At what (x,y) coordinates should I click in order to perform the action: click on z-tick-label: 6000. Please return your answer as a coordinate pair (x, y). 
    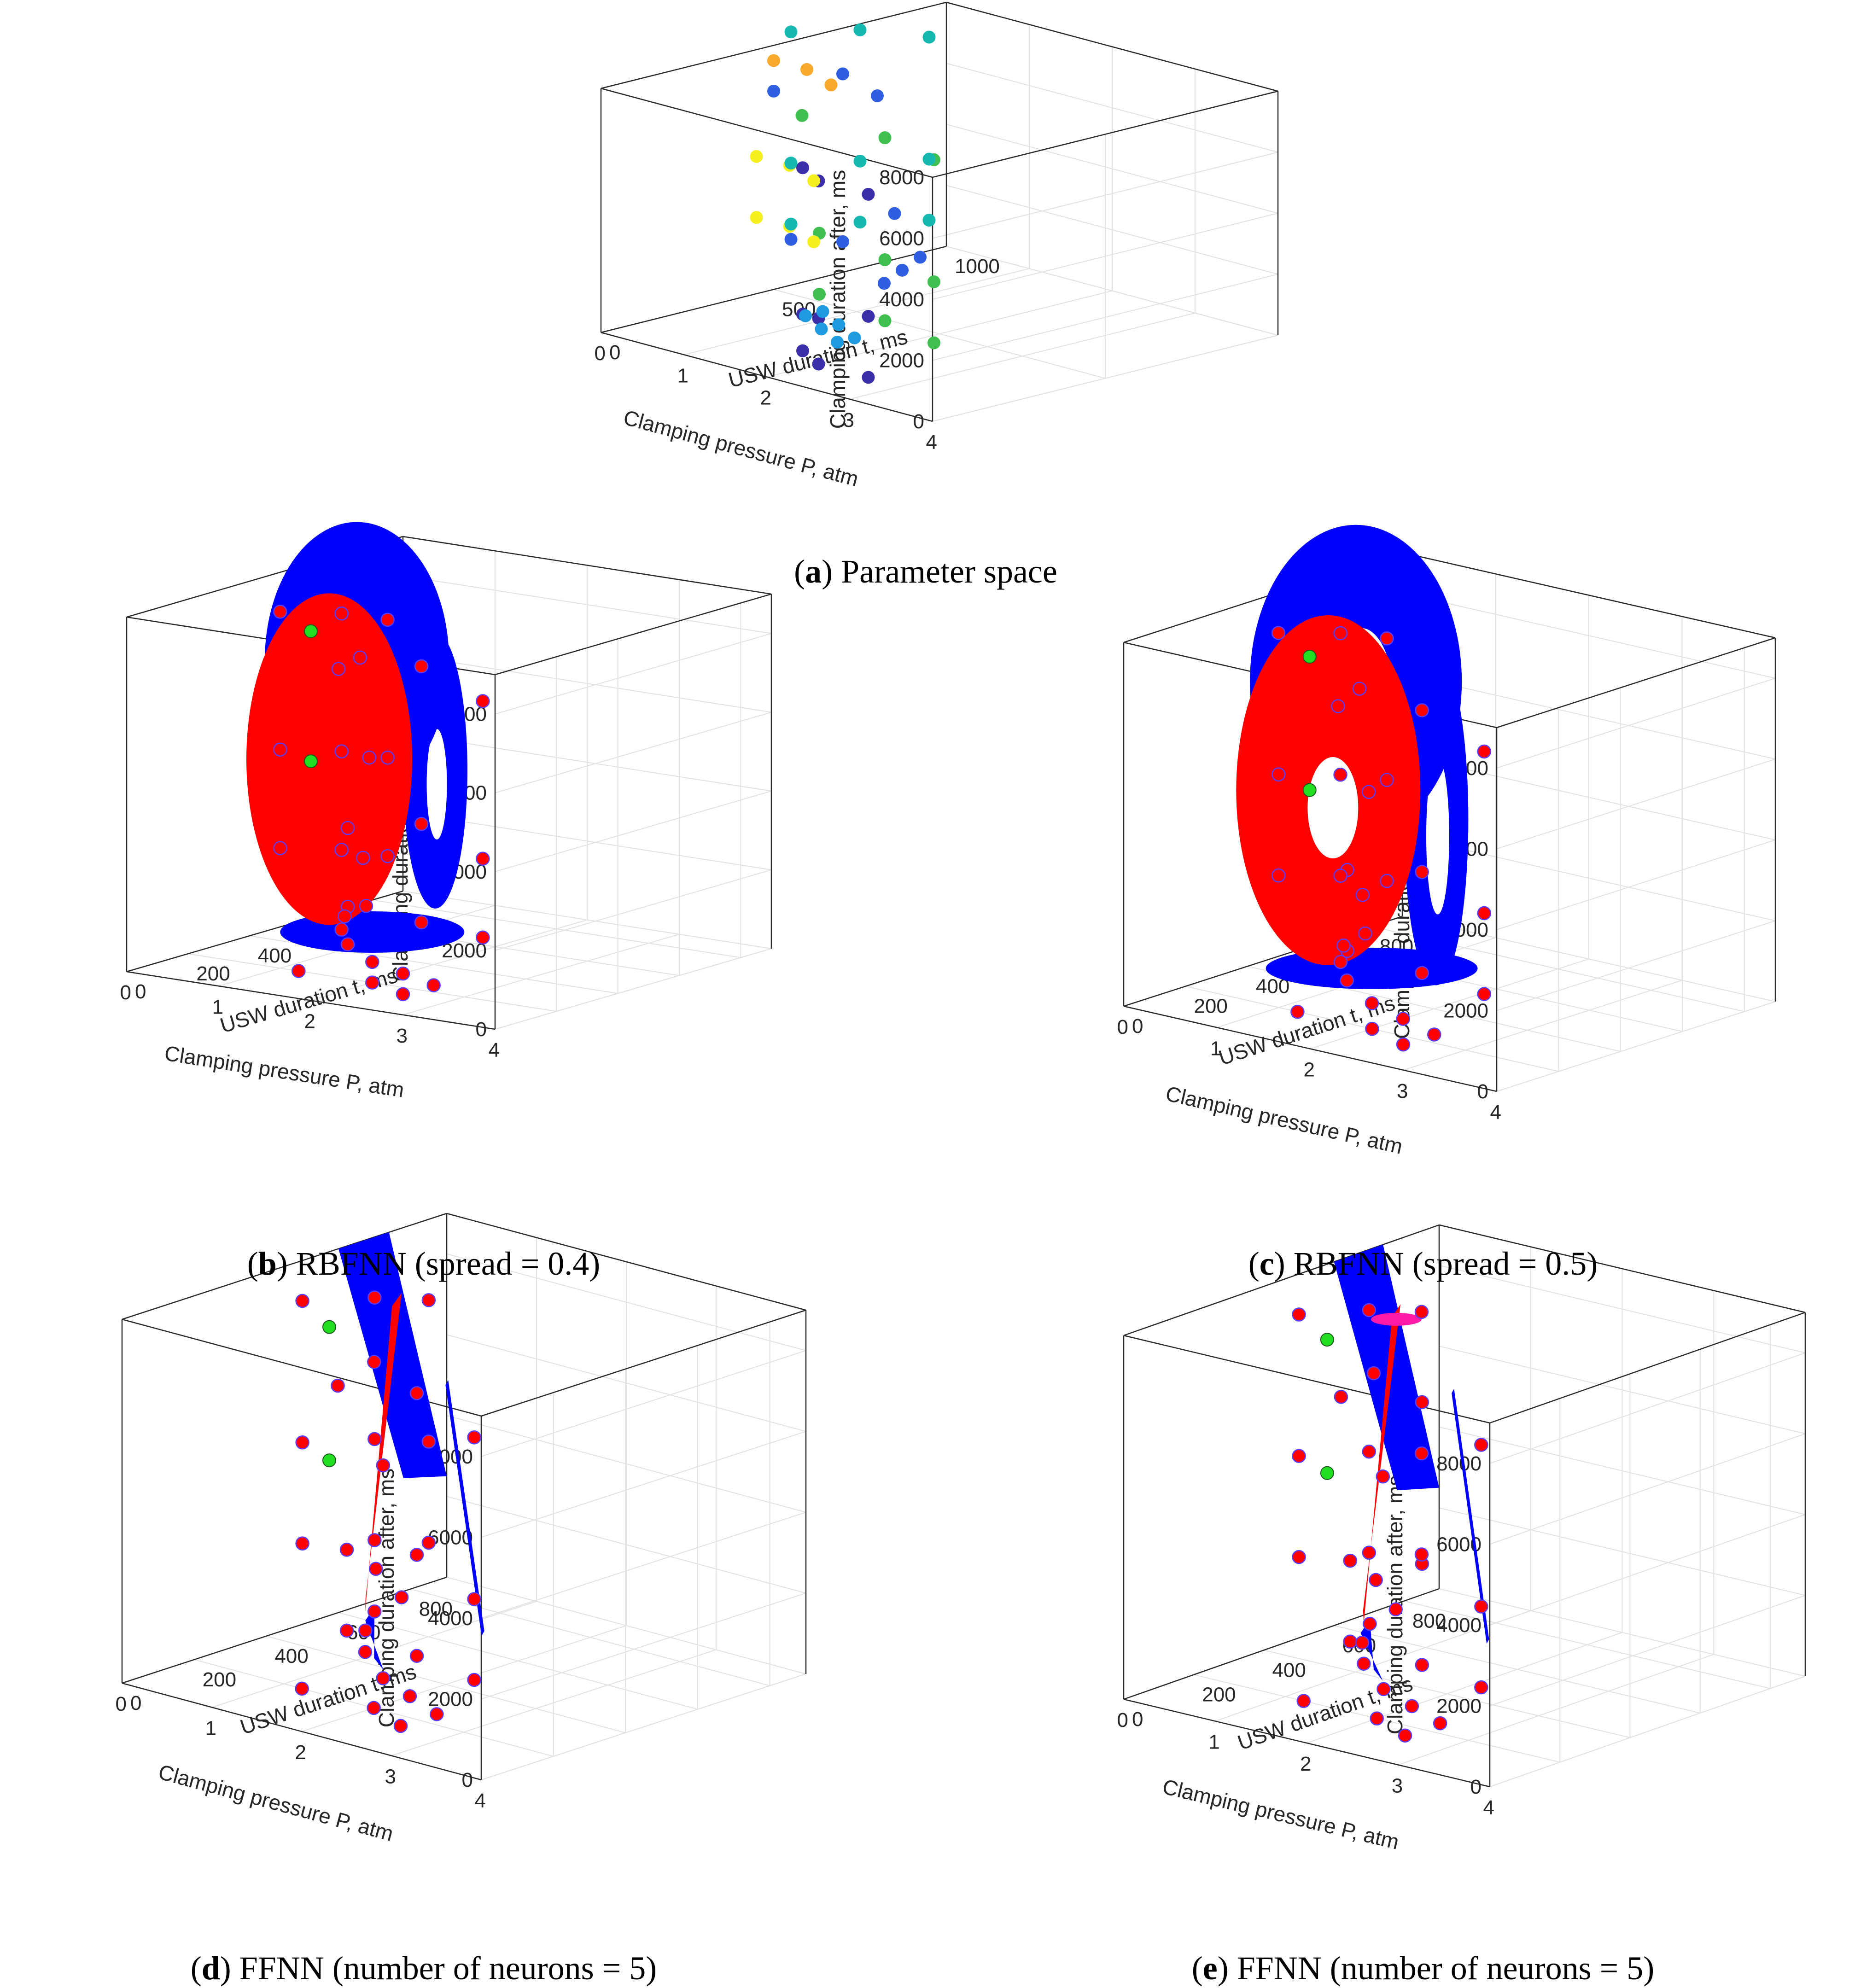
    Looking at the image, I should click on (901, 239).